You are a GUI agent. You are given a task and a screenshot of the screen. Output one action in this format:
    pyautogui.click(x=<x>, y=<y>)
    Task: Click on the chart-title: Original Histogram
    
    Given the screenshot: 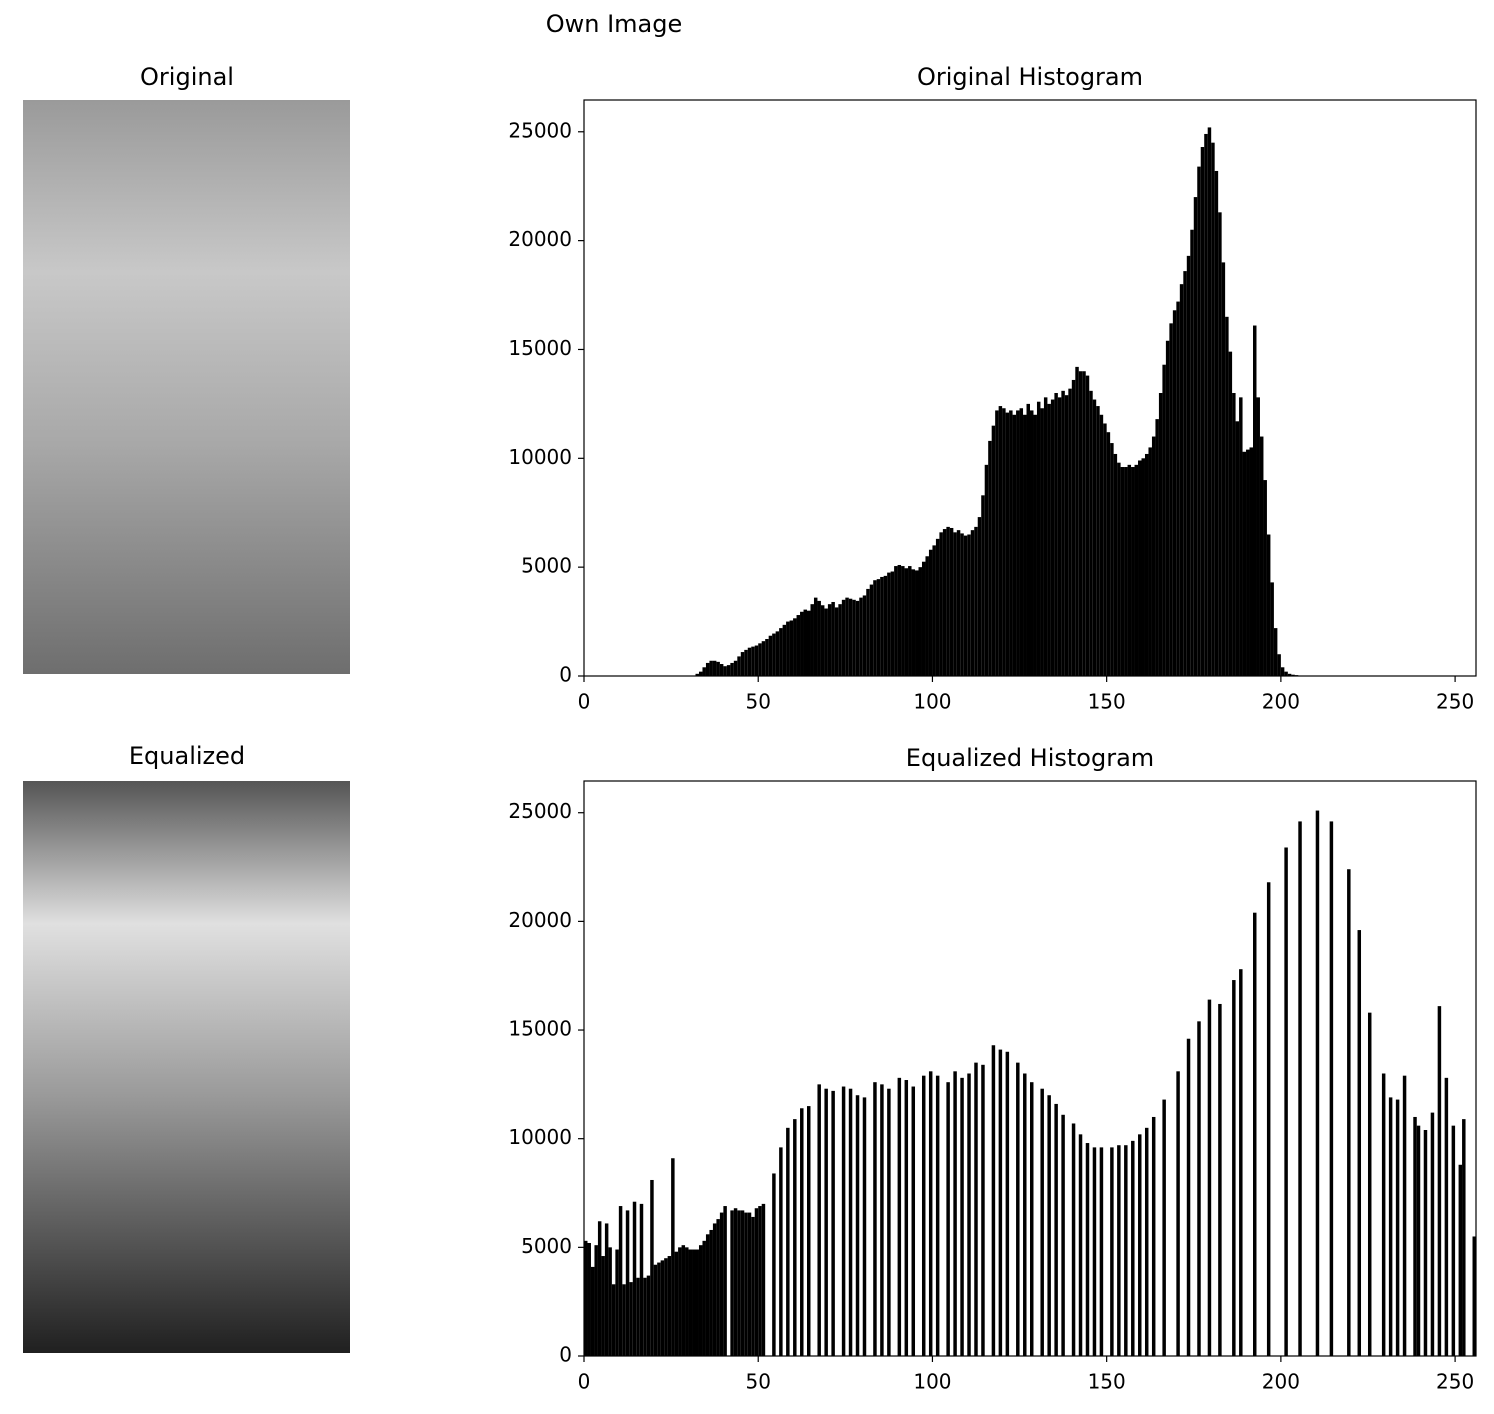 What is the action you would take?
    pyautogui.click(x=1030, y=77)
    